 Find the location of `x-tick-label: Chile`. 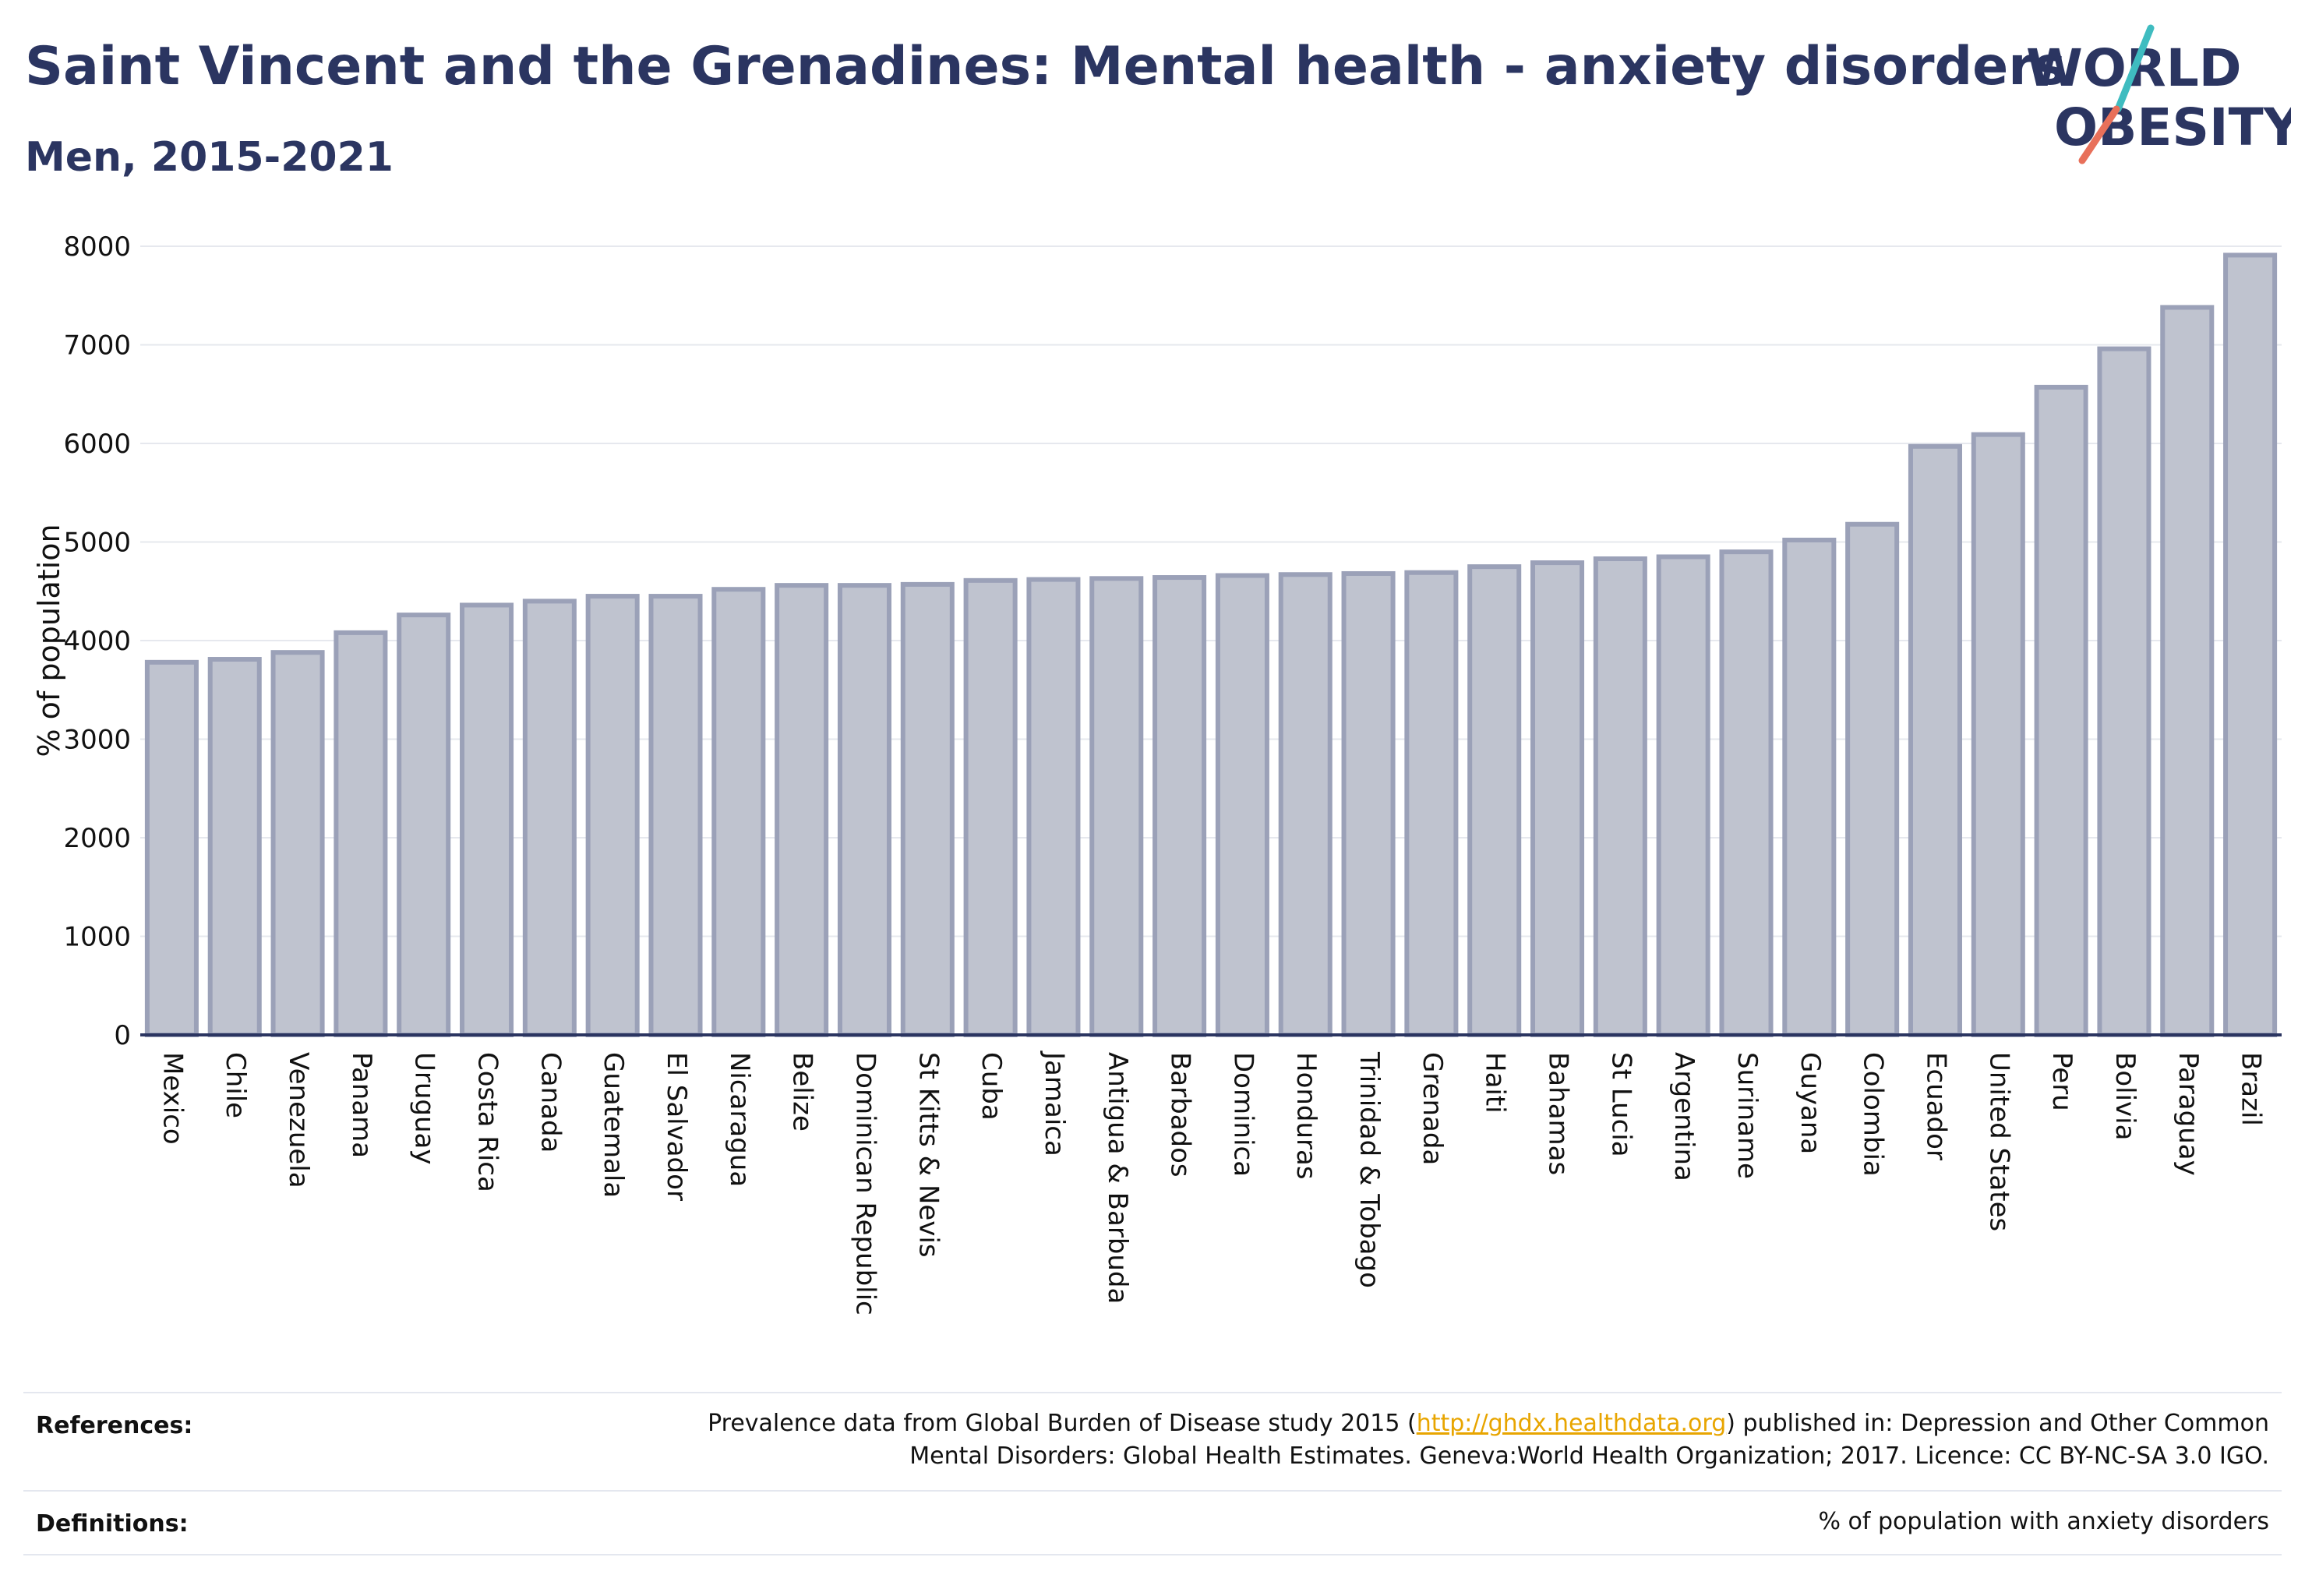

x-tick-label: Chile is located at coordinates (236, 1085).